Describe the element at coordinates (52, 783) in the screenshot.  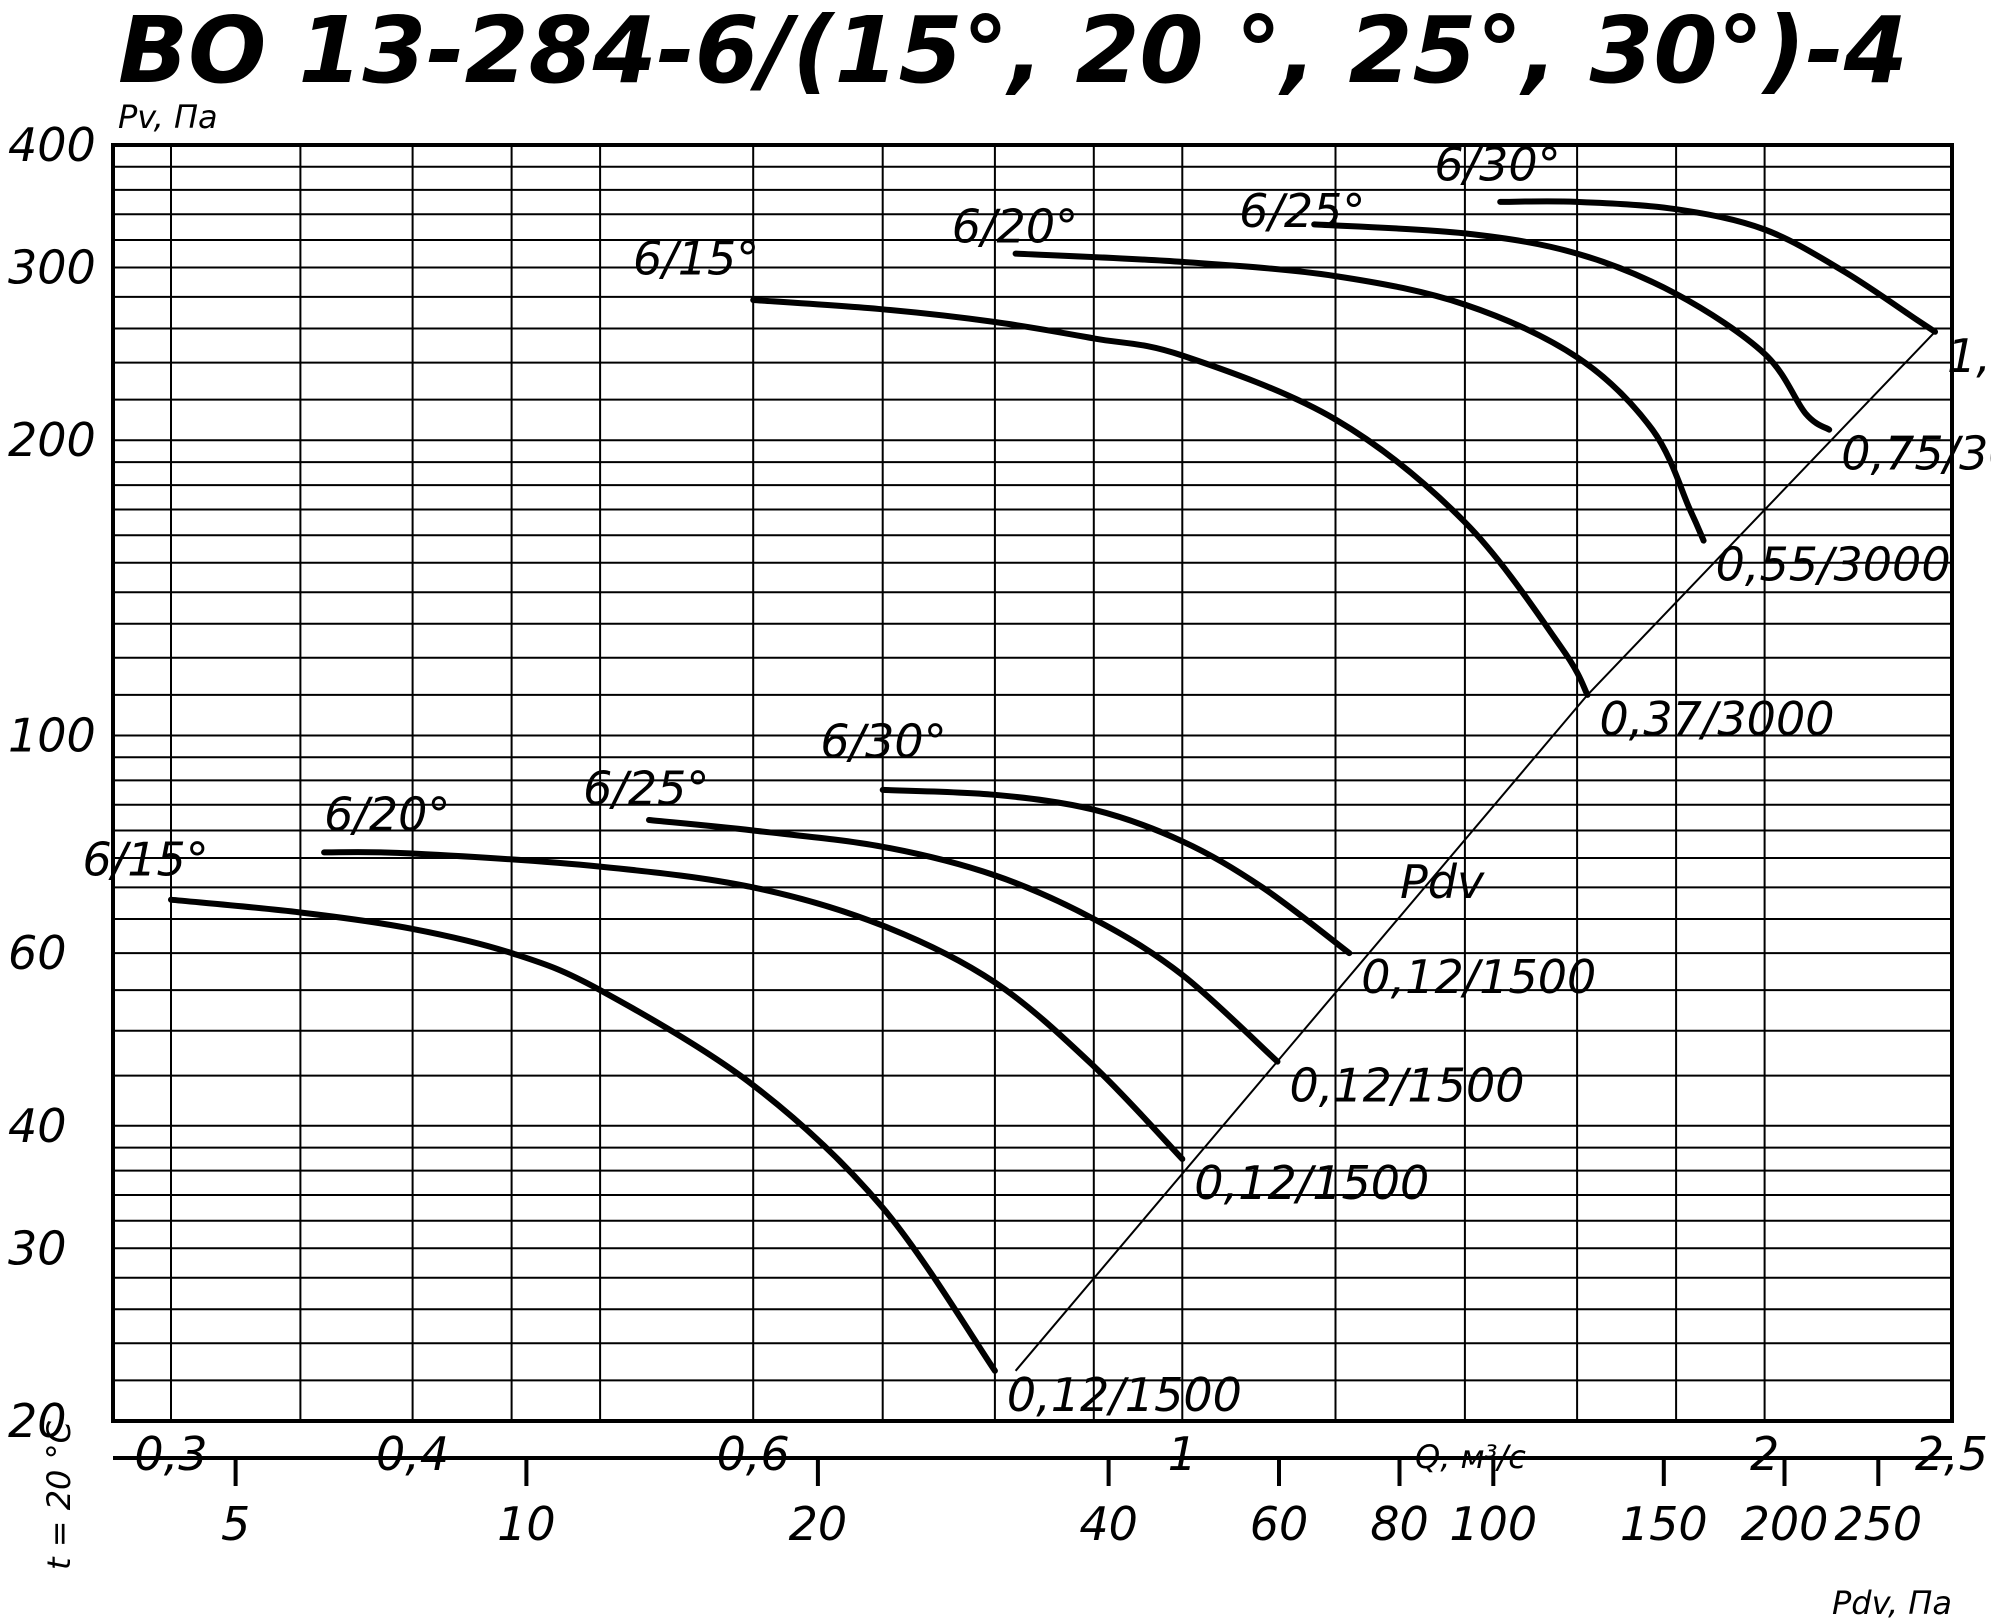
I see `y-tick-labels: 20 30 40 60 100 200 300 400` at that location.